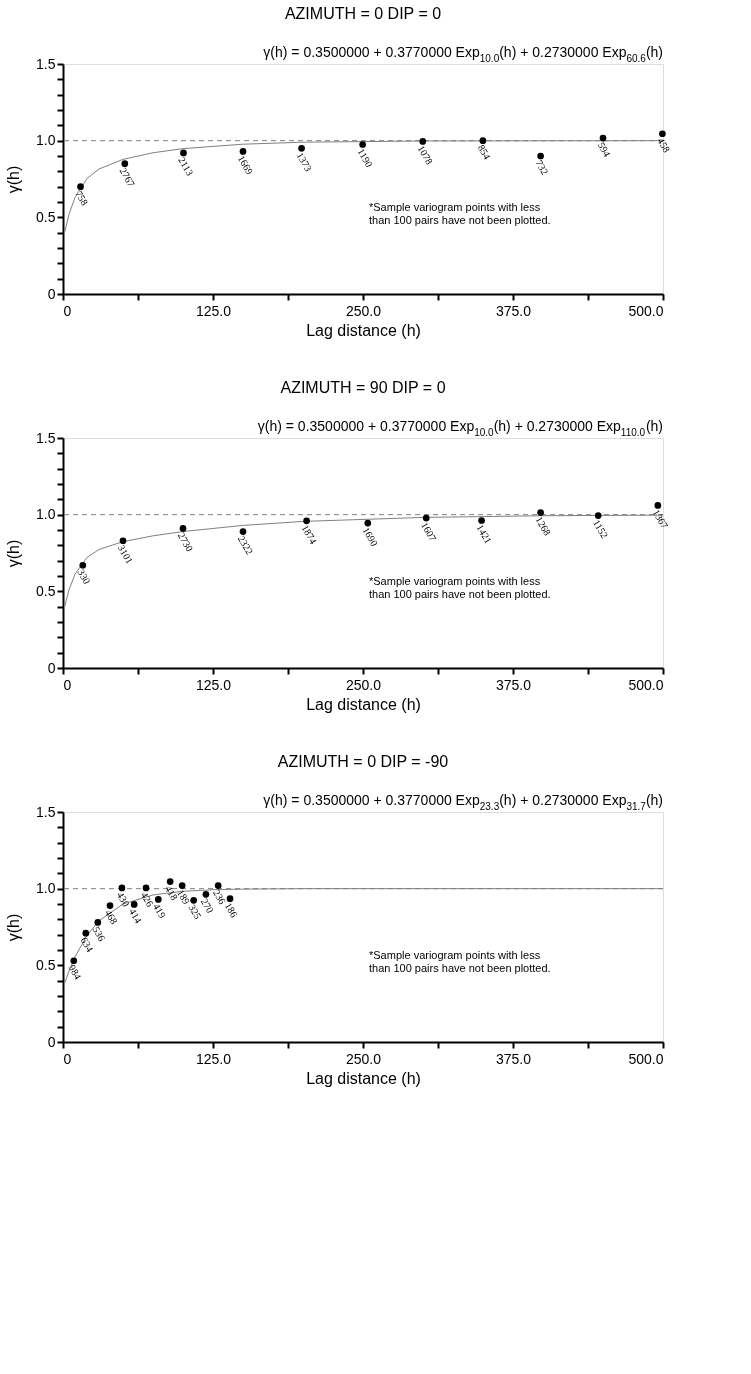 The width and height of the screenshot is (751, 1374). I want to click on annotation: 758, so click(82, 198).